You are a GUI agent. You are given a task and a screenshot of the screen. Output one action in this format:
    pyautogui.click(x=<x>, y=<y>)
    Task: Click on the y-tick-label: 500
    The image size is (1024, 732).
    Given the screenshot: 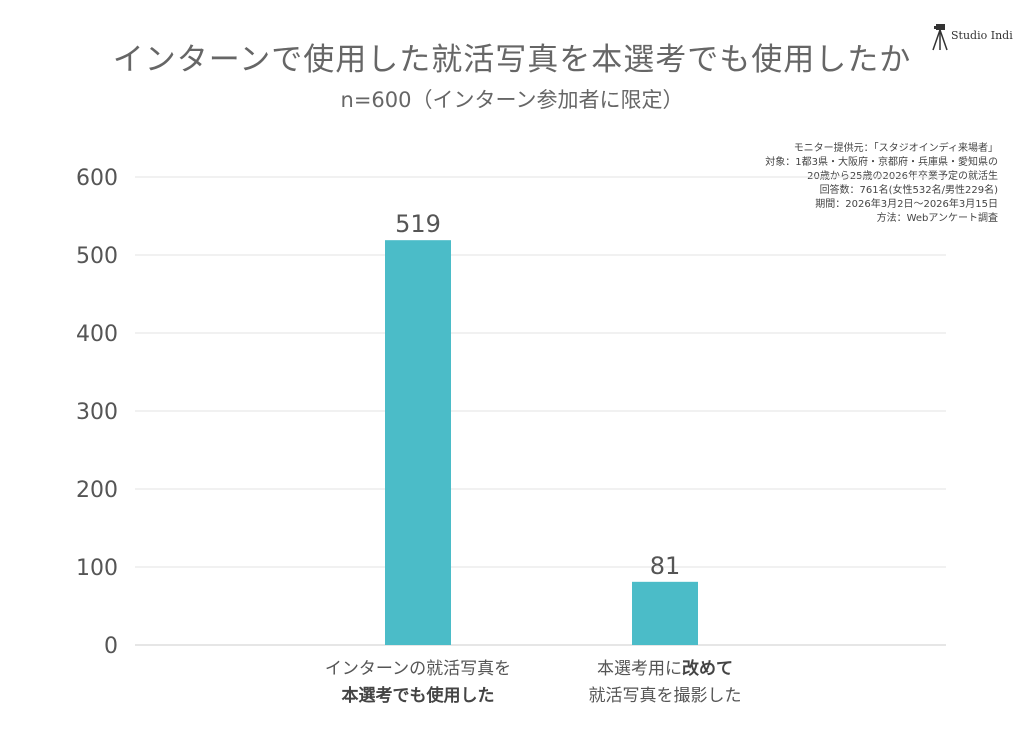 What is the action you would take?
    pyautogui.click(x=97, y=256)
    